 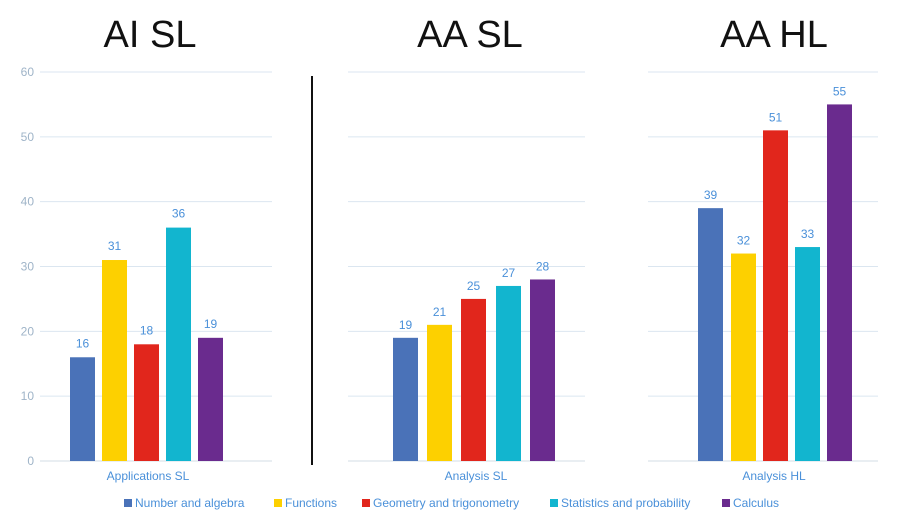 What do you see at coordinates (711, 195) in the screenshot?
I see `value-label: 39` at bounding box center [711, 195].